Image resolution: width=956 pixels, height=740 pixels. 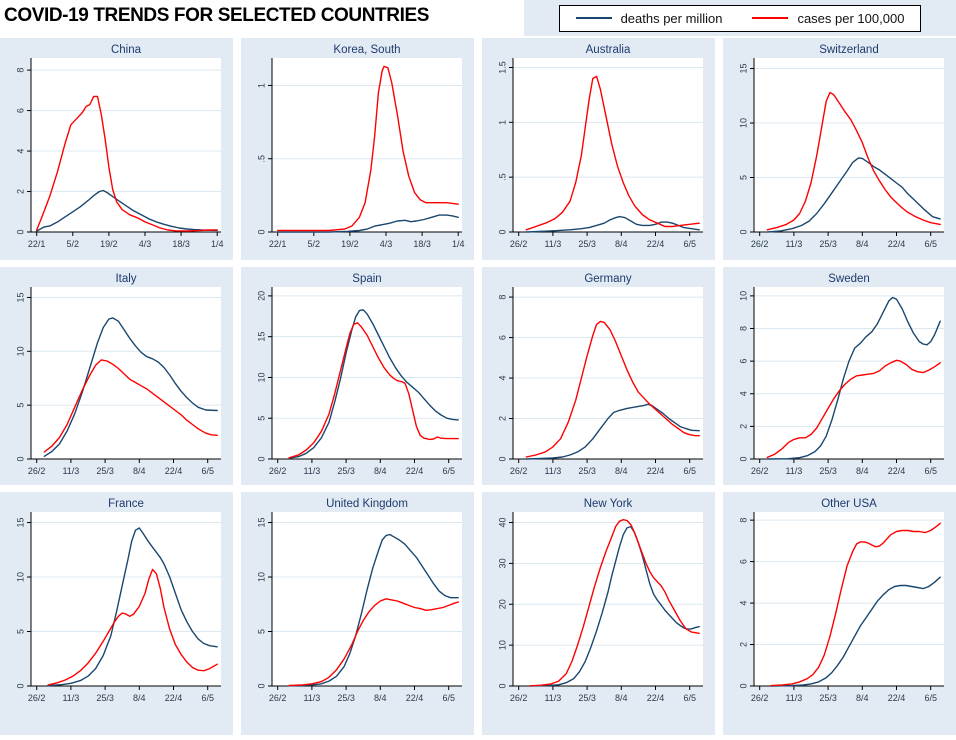 What do you see at coordinates (126, 50) in the screenshot?
I see `chart-title: China` at bounding box center [126, 50].